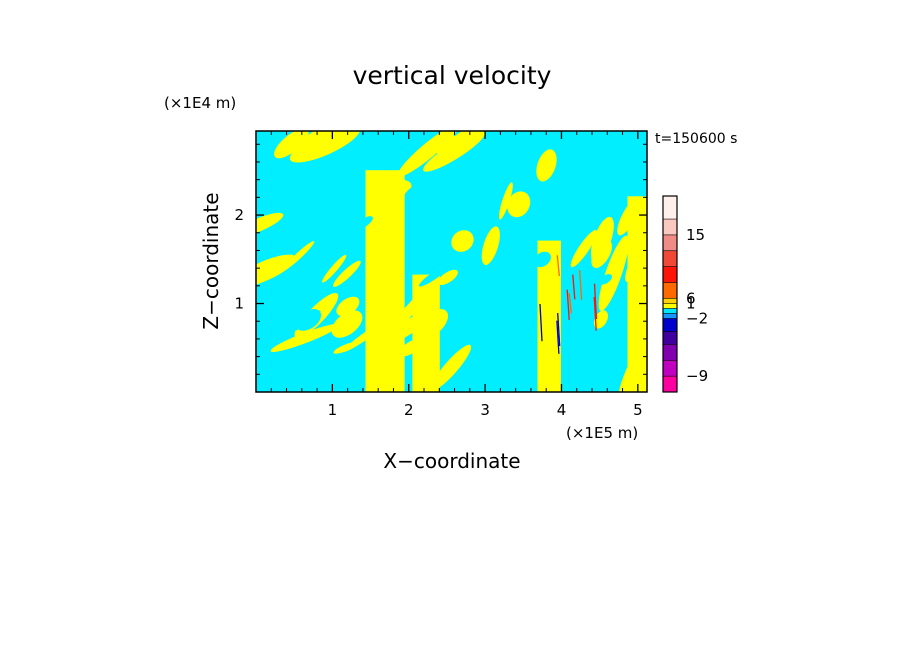 The width and height of the screenshot is (904, 658). I want to click on colorbar-label: −9, so click(697, 376).